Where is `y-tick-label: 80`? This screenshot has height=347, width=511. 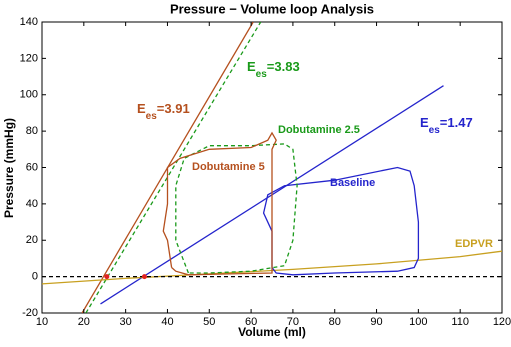
y-tick-label: 80 is located at coordinates (32, 131).